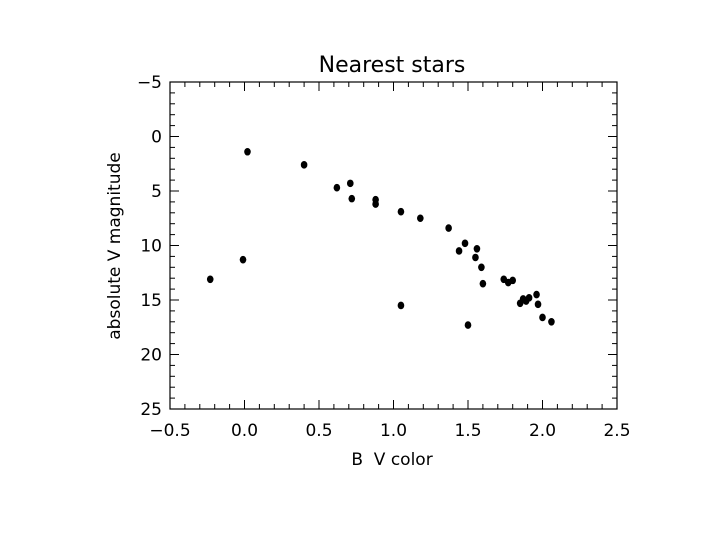 The width and height of the screenshot is (720, 540). I want to click on y-tick-label: 5, so click(156, 192).